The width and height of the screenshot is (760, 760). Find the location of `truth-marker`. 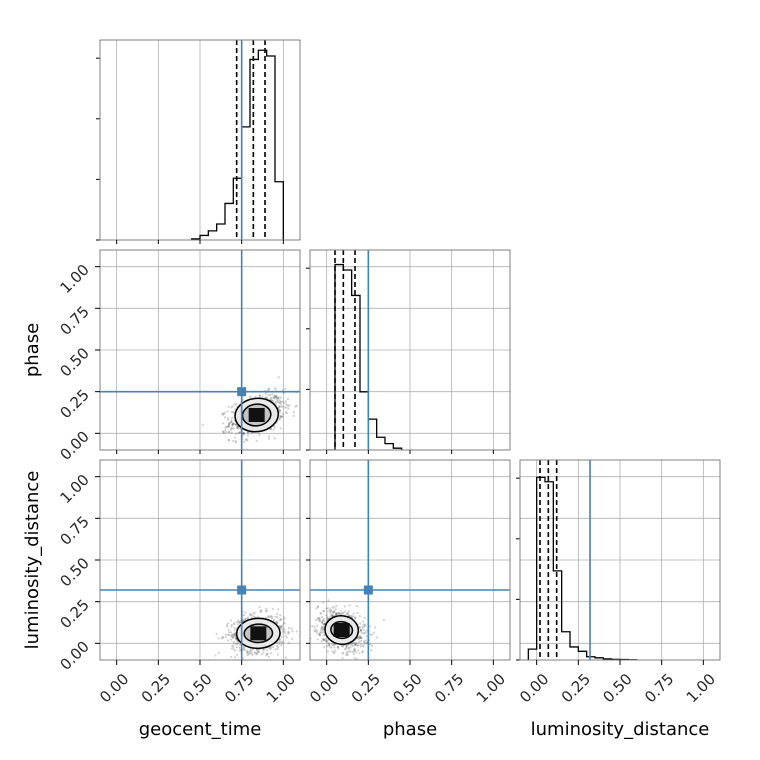

truth-marker is located at coordinates (368, 590).